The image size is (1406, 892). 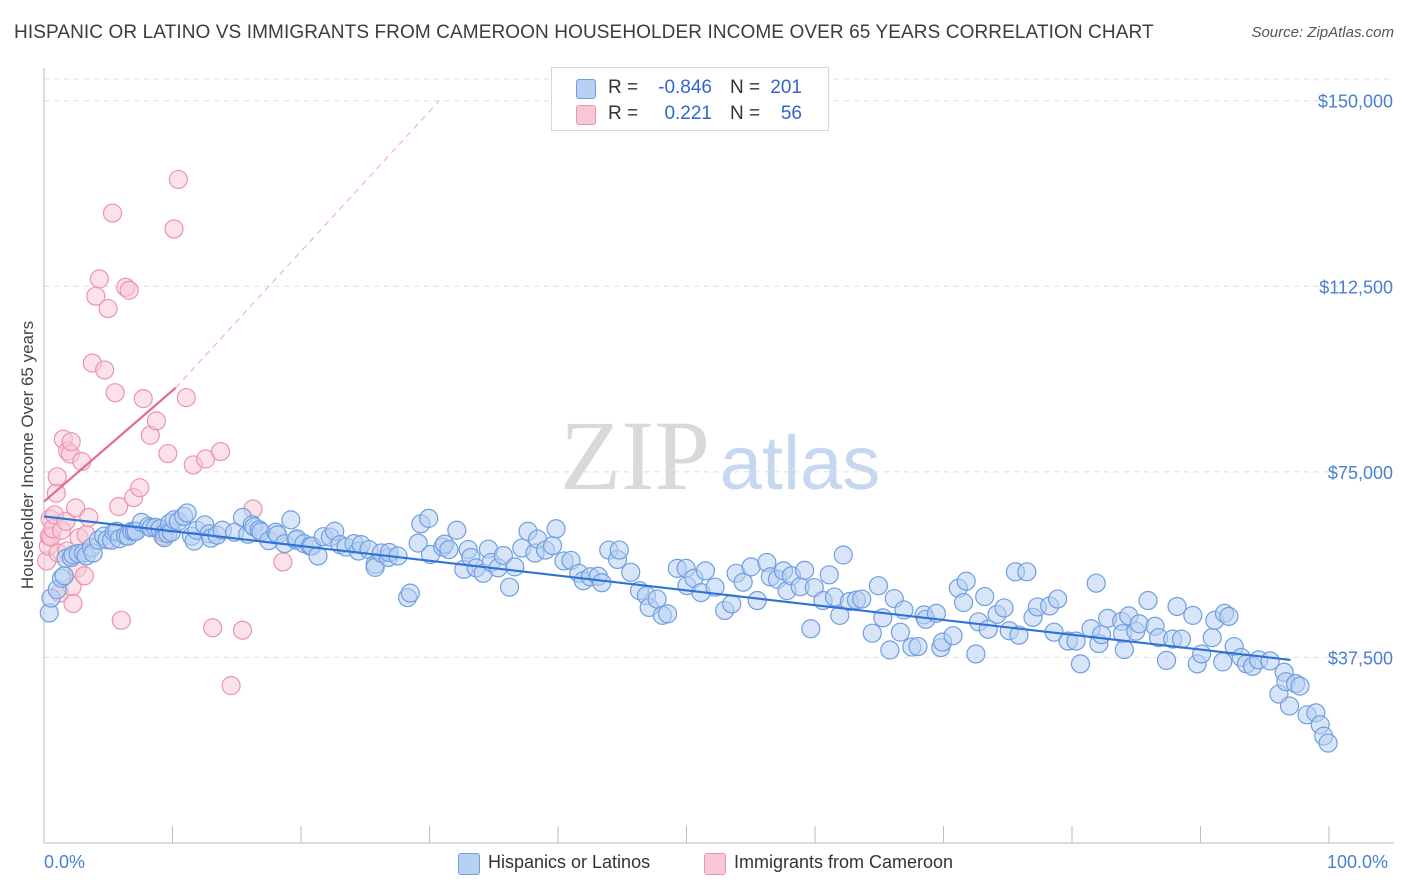 What do you see at coordinates (307, 244) in the screenshot?
I see `cameroon-trend-extension` at bounding box center [307, 244].